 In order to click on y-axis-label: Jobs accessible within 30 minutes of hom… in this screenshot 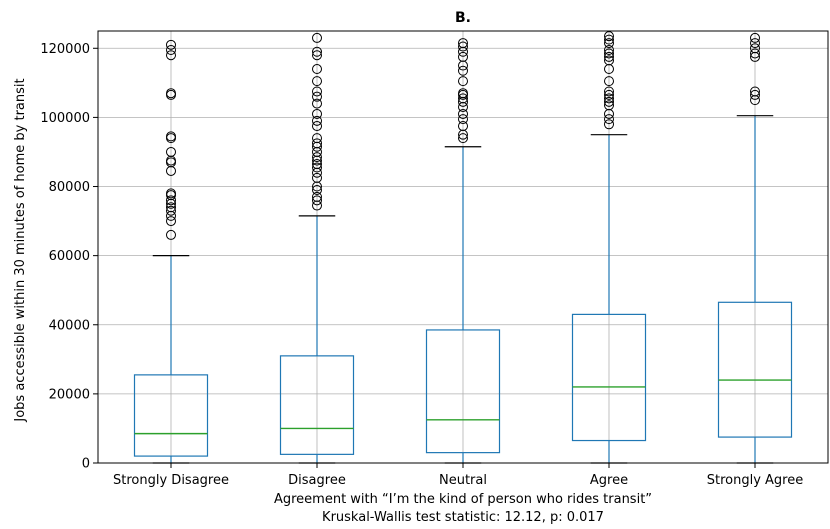, I will do `click(20, 250)`.